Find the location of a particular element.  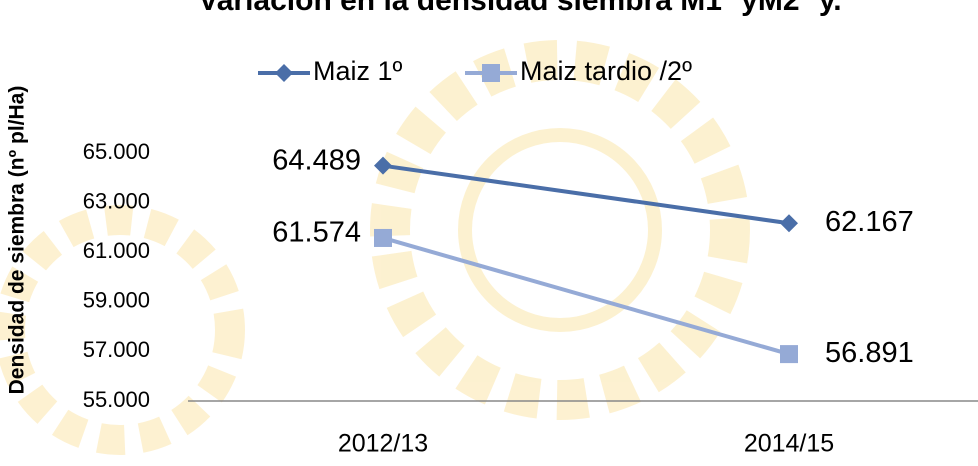

x-tick-label: 2012/13 is located at coordinates (383, 444).